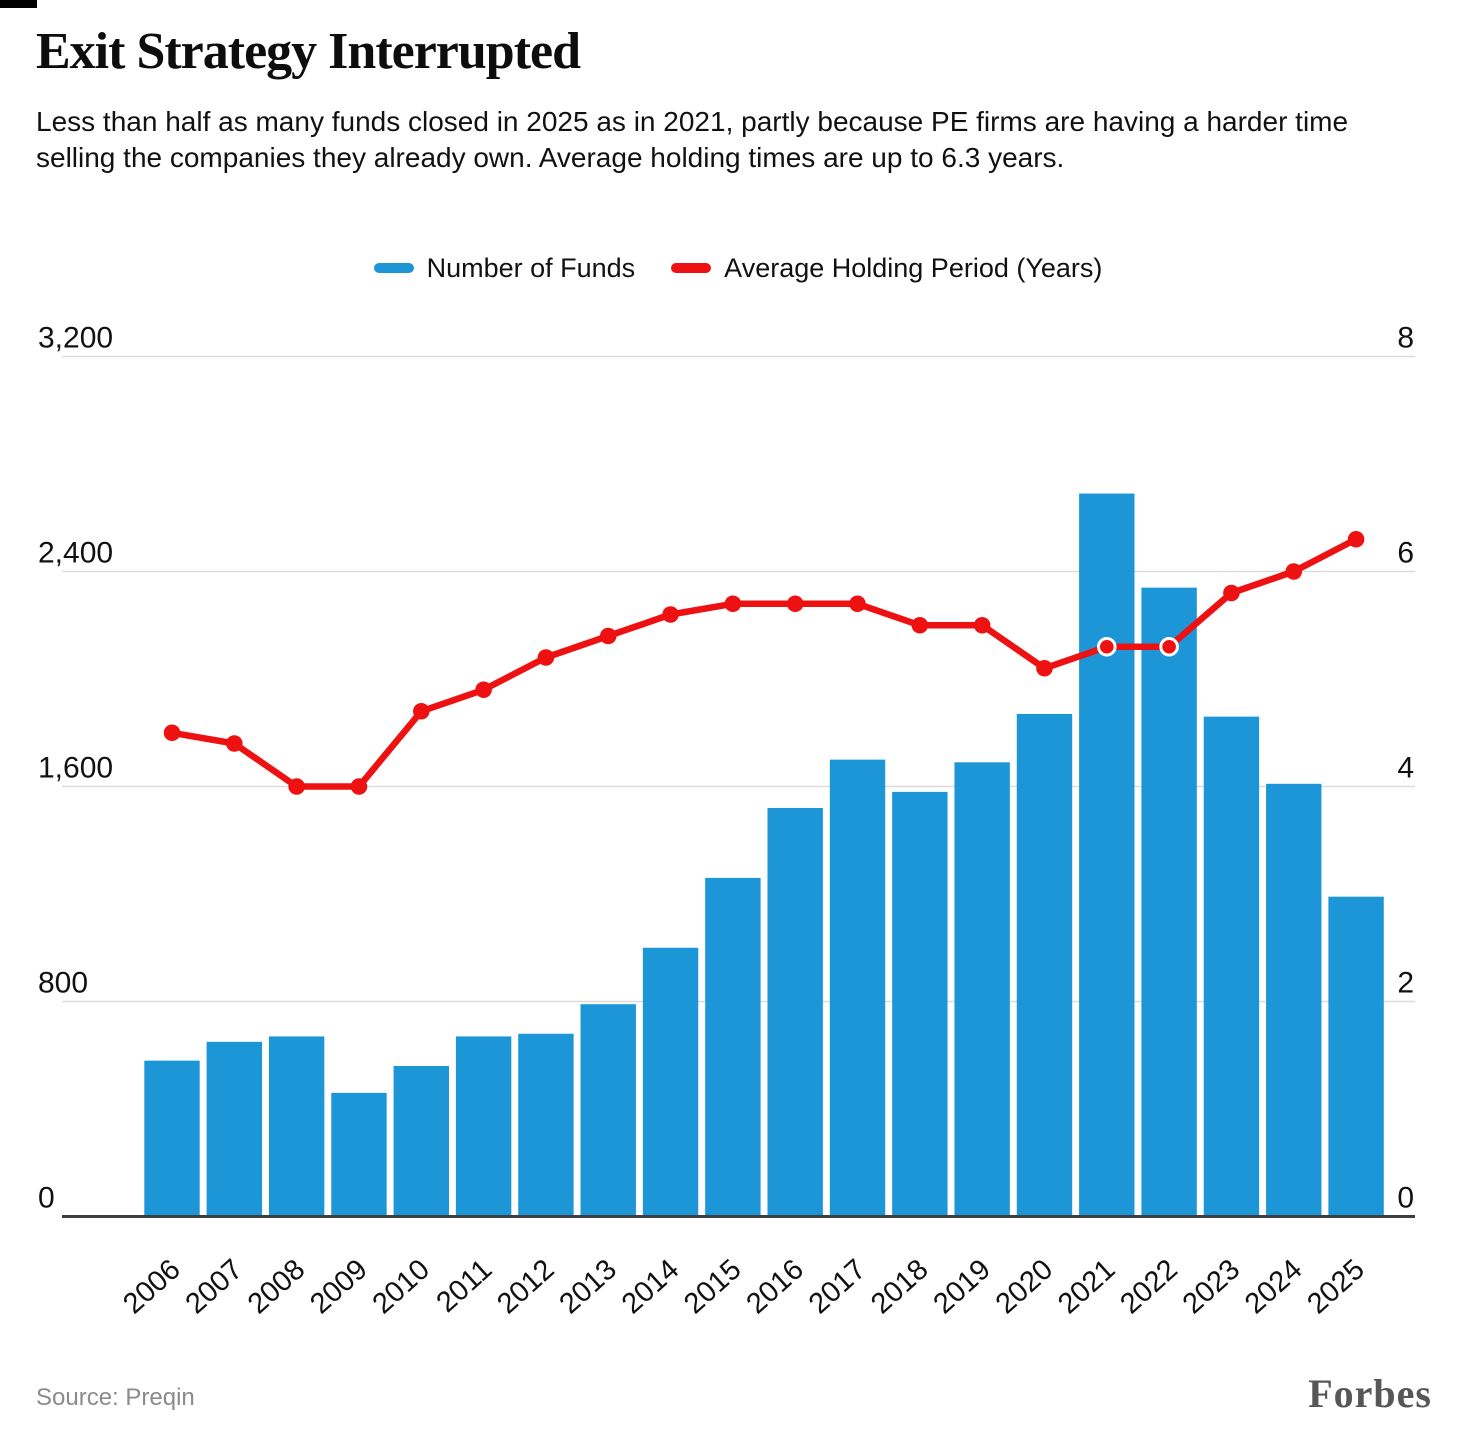 Image resolution: width=1476 pixels, height=1448 pixels. Describe the element at coordinates (670, 614) in the screenshot. I see `line-point-2014` at that location.